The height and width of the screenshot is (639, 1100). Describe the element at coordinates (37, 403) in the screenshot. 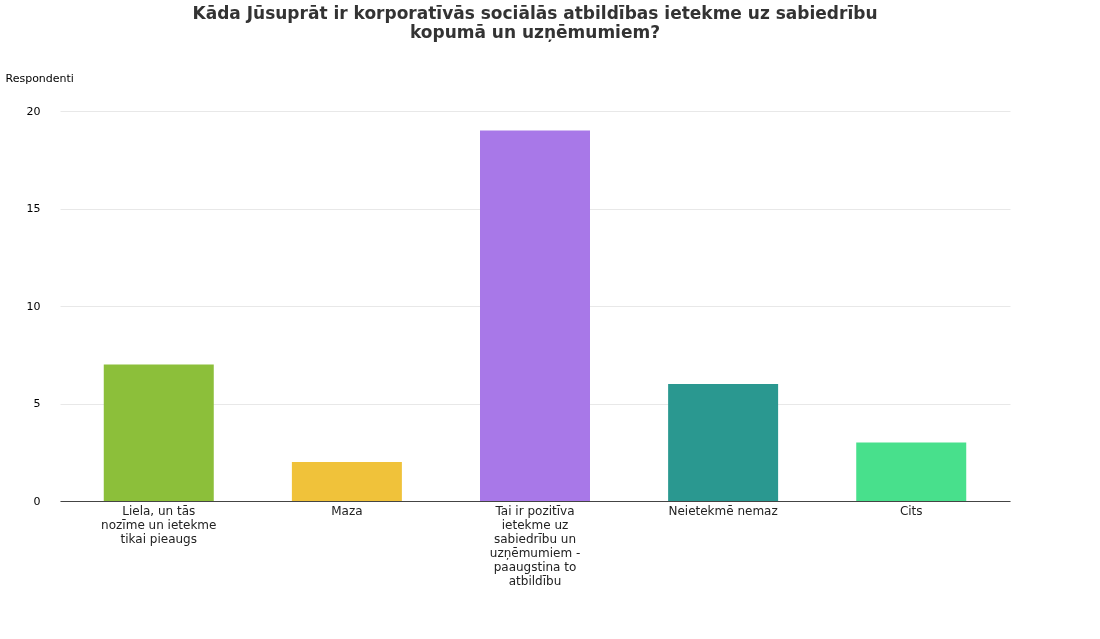

I see `y-tick-label: 5` at that location.